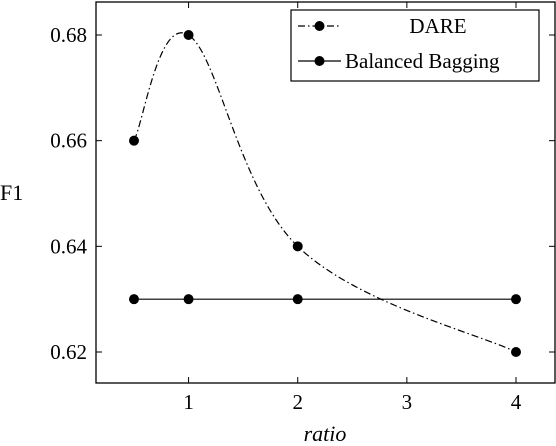 Image resolution: width=556 pixels, height=446 pixels. I want to click on y-tick-label: 0.64, so click(68, 246).